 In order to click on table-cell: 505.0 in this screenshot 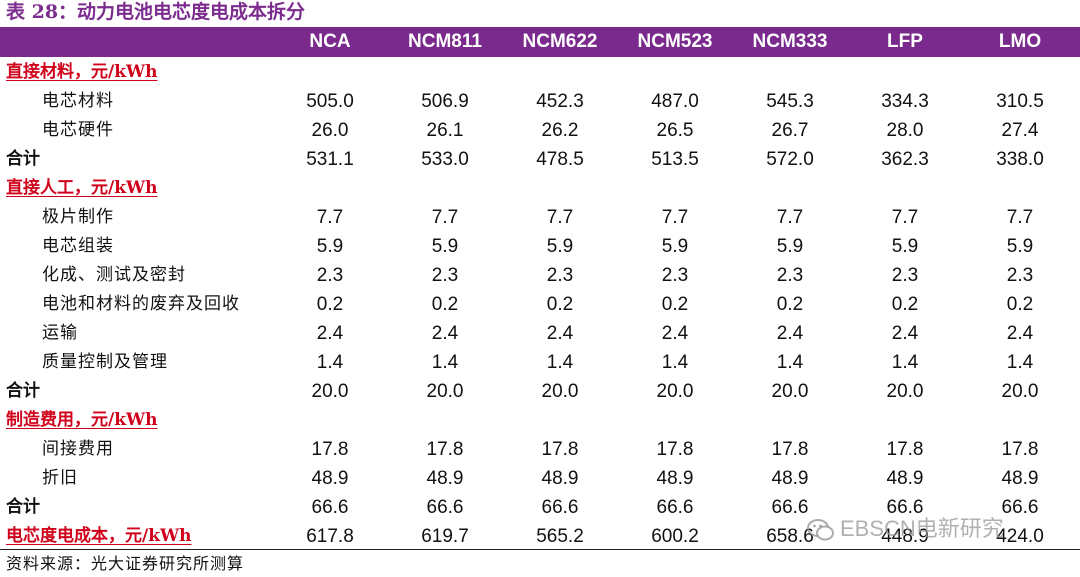, I will do `click(330, 101)`.